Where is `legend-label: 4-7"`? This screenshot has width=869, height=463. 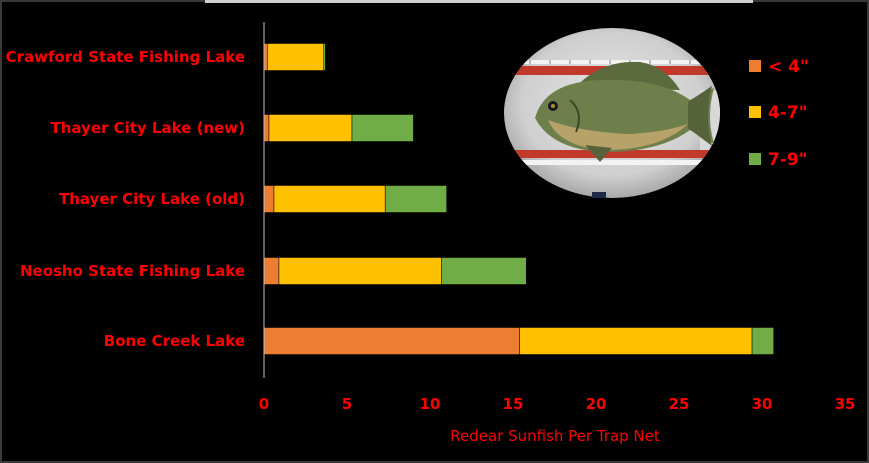 legend-label: 4-7" is located at coordinates (788, 113).